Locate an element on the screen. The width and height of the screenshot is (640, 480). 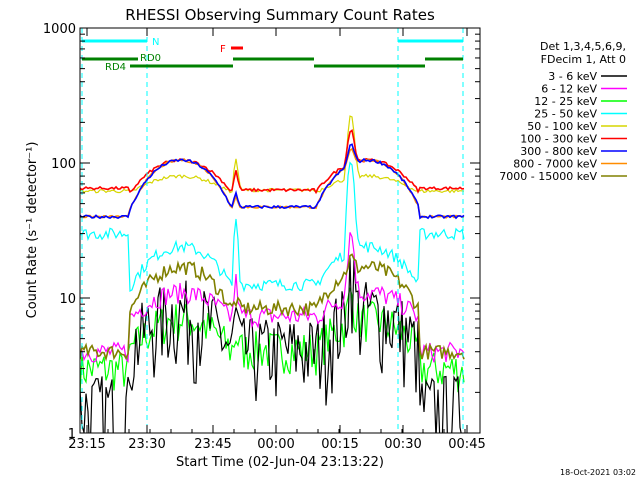
legend-label: 50 - 100 keV is located at coordinates (562, 126).